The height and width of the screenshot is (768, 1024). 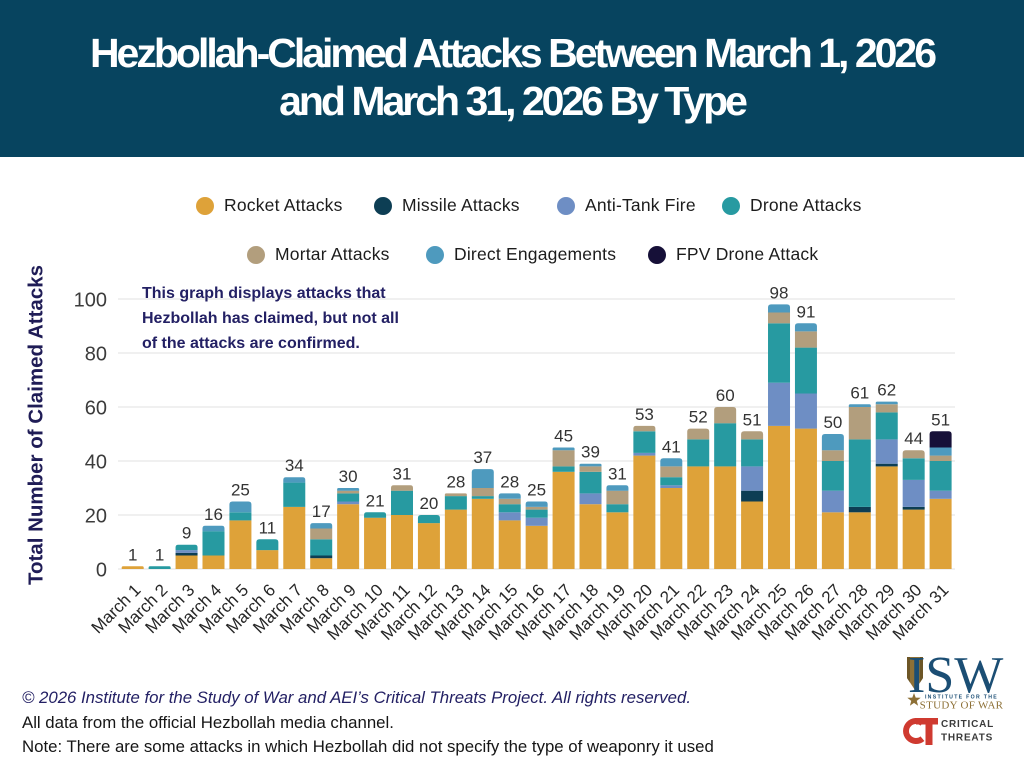 I want to click on svg-text: 11, so click(x=268, y=527).